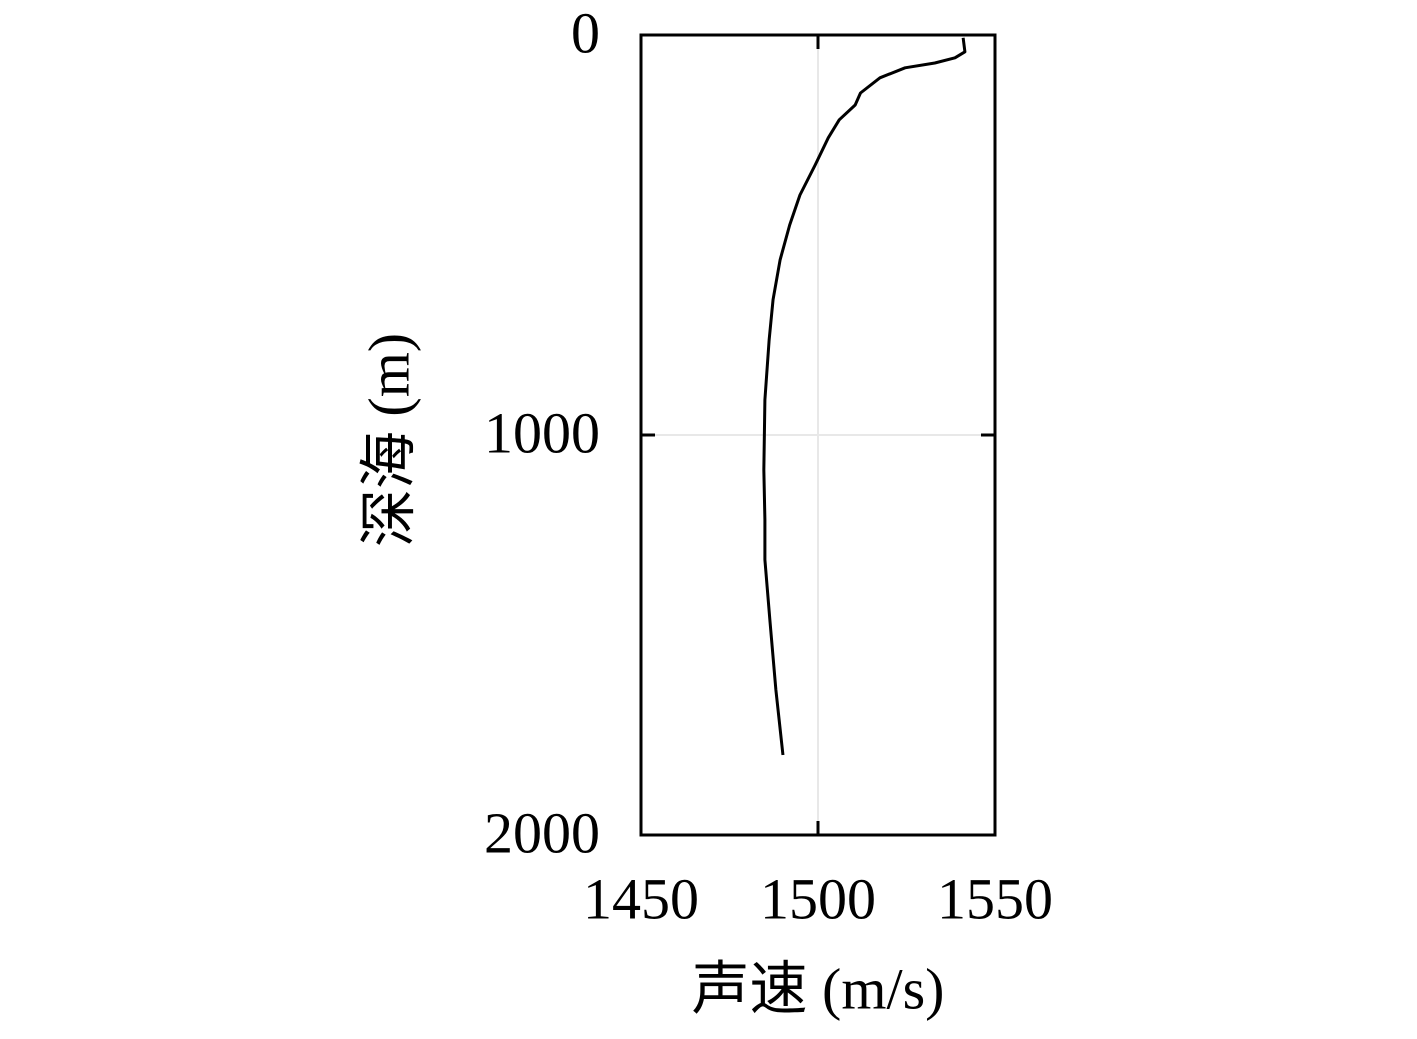 Image resolution: width=1417 pixels, height=1039 pixels. I want to click on y-tick-label: 2000, so click(542, 832).